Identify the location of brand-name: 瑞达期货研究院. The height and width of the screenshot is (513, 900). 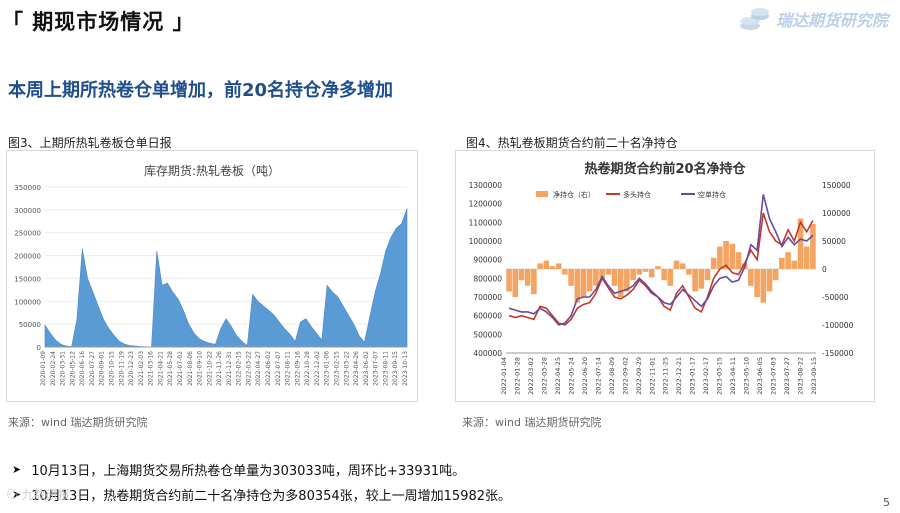
(831, 20).